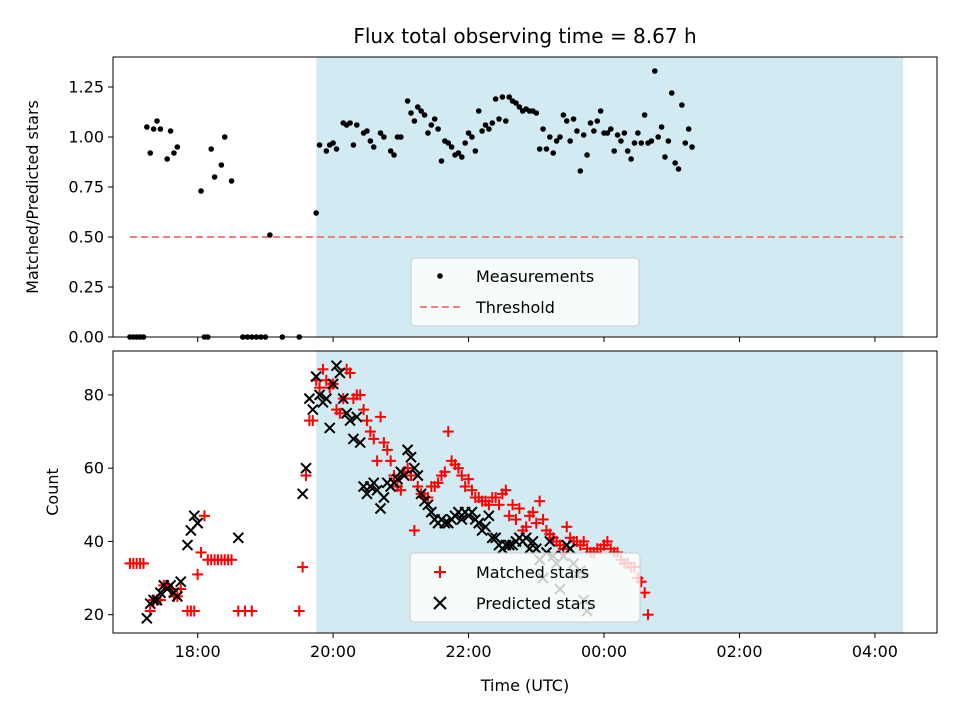 The image size is (960, 720). I want to click on chart-title: Flux total observing time = 8.67 h, so click(524, 36).